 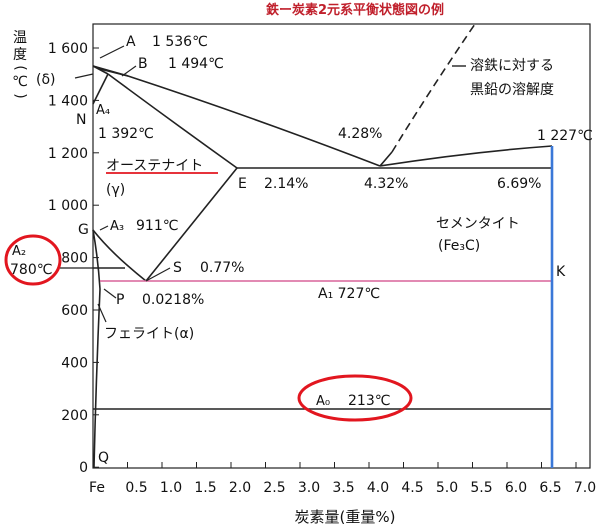 I want to click on delta-line, so click(x=100, y=70).